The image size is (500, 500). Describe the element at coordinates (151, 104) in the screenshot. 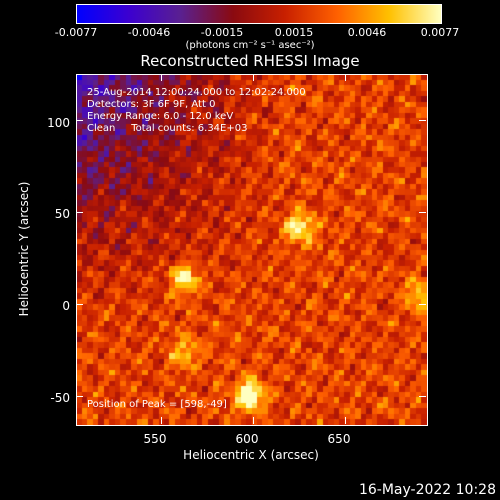

I see `annotation-detectors: Detectors: 3F 6F 9F, Att 0` at that location.